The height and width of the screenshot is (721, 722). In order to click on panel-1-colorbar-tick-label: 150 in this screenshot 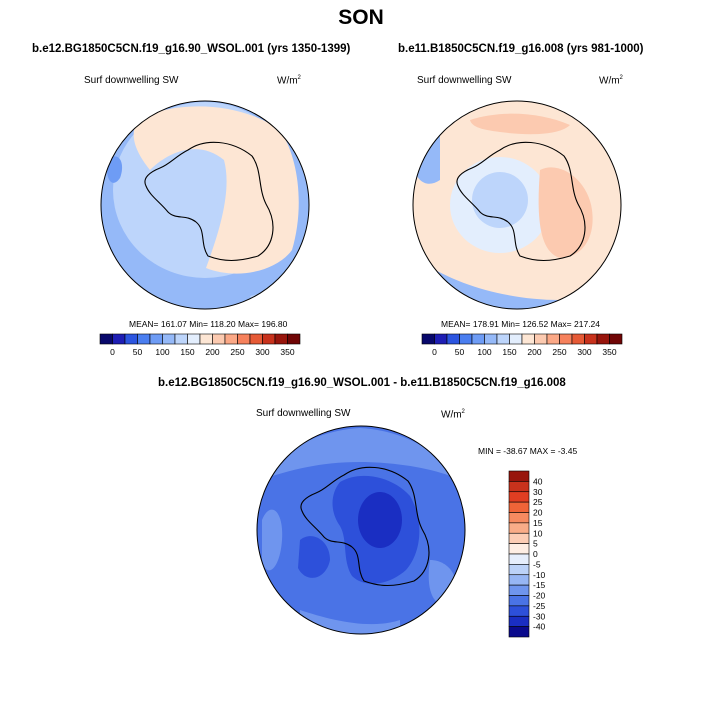, I will do `click(187, 352)`.